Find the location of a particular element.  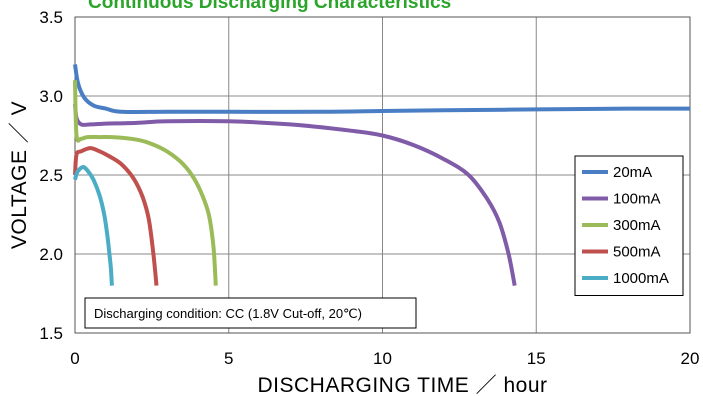

y-tick-label: 2.5 is located at coordinates (51, 175).